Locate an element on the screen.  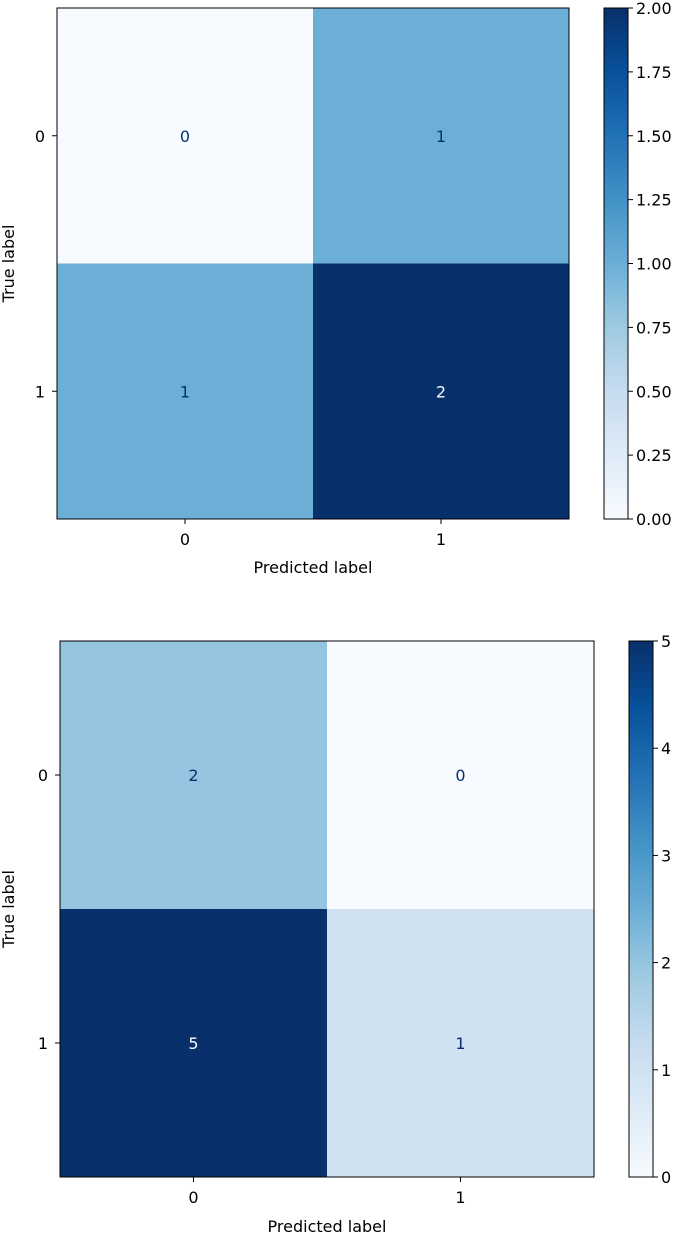
colorbar-tick-label: 5 is located at coordinates (666, 641).